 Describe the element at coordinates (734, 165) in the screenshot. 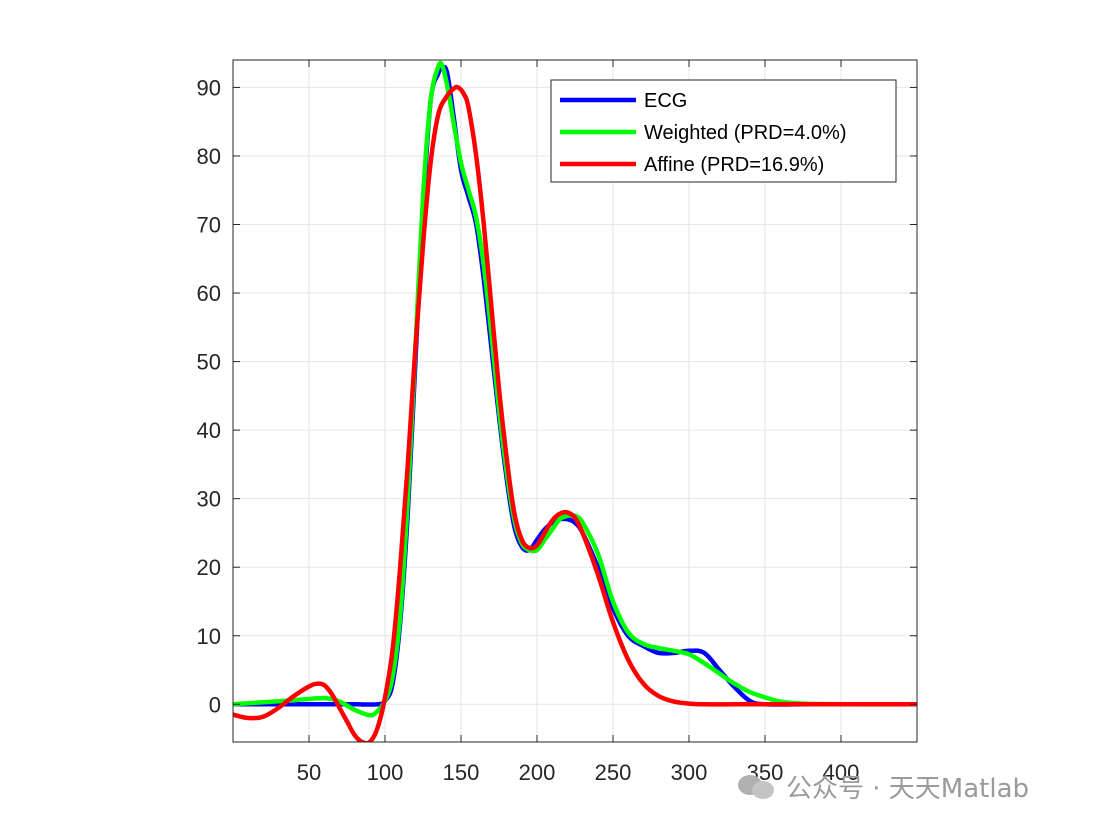

I see `legend-label-affine-prd-16-9: Affine (PRD=16.9%)` at that location.